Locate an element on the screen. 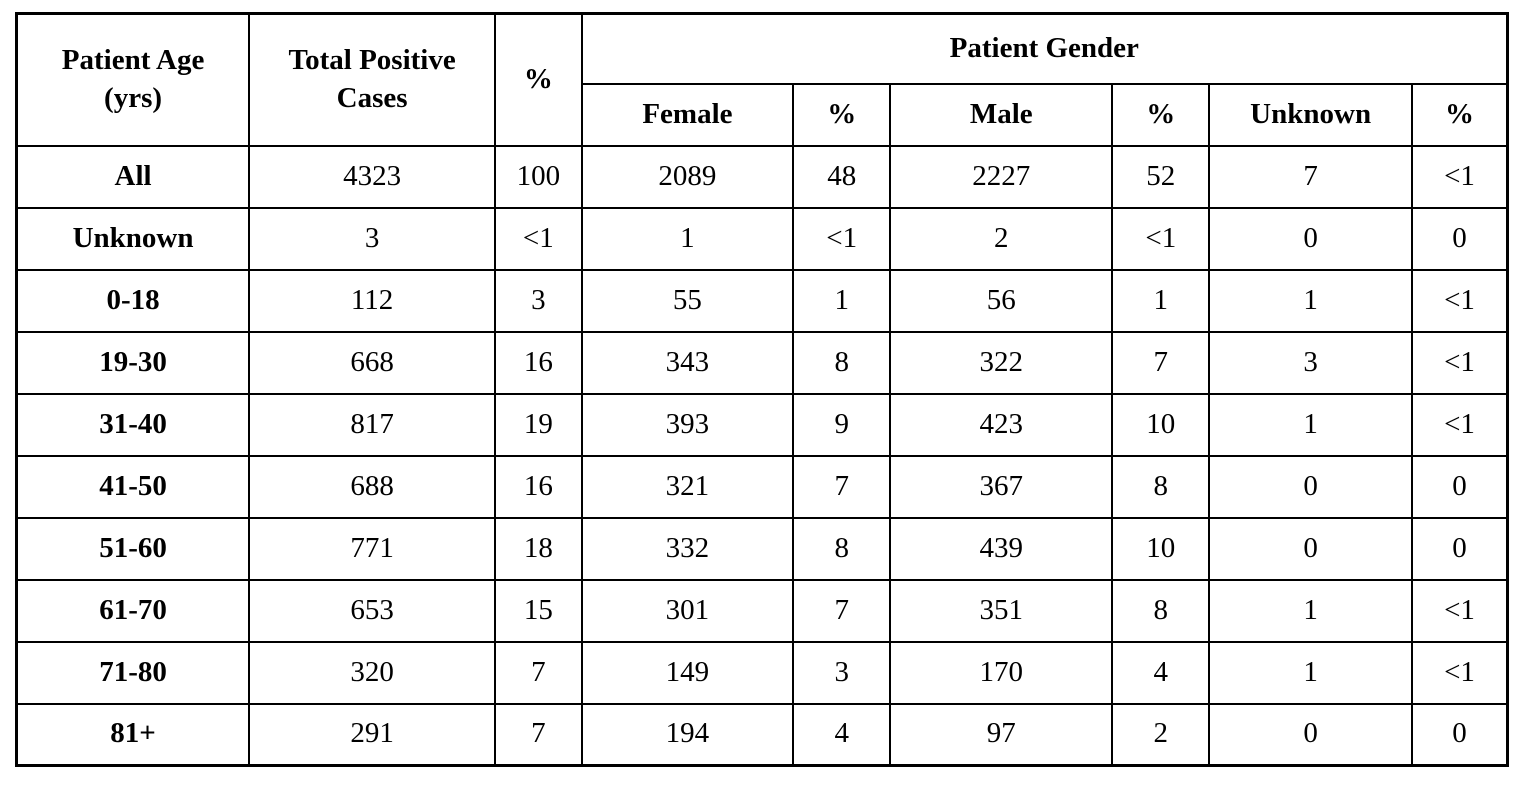  table-row-0-18: 0-18 112 3 55 1 56 1 1 <1 is located at coordinates (762, 300).